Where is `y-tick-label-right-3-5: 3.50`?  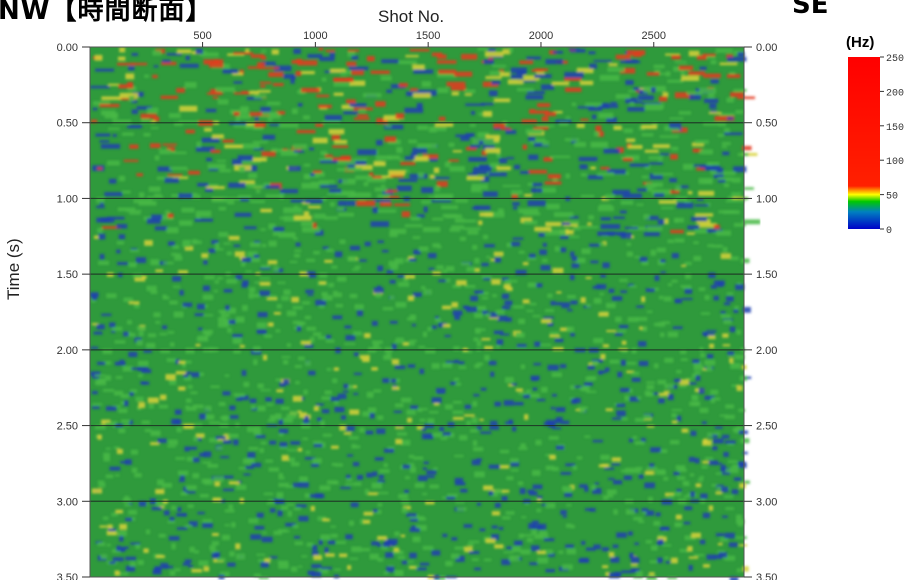 y-tick-label-right-3-5: 3.50 is located at coordinates (766, 576).